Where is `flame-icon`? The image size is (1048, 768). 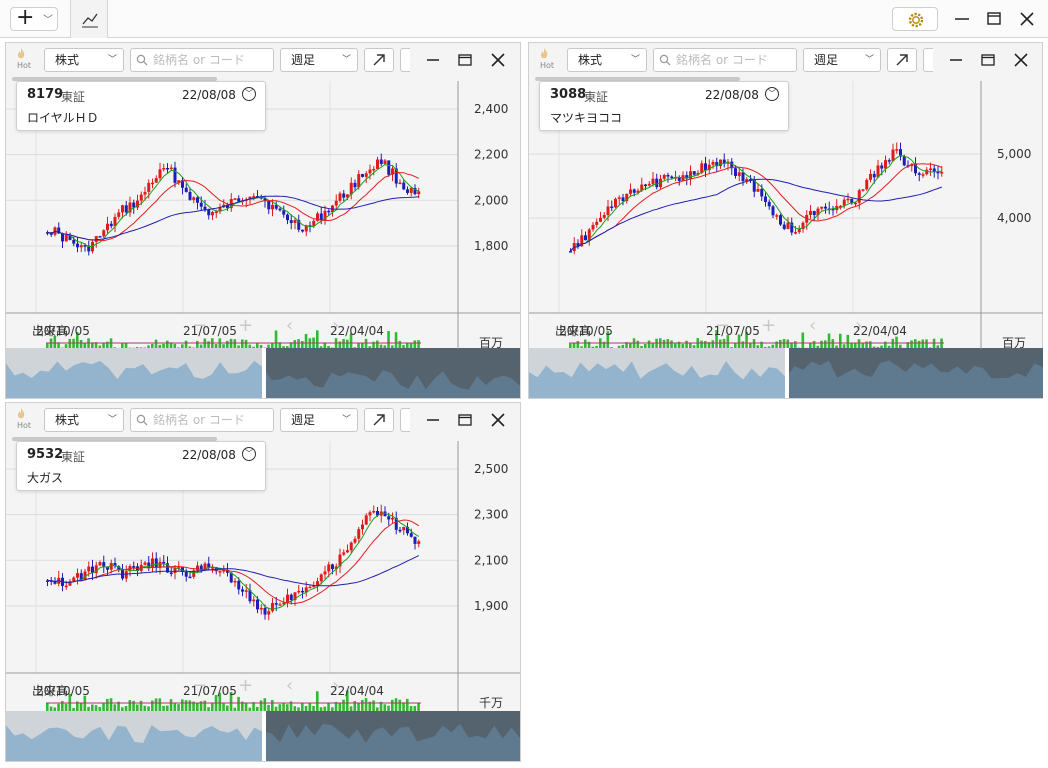
flame-icon is located at coordinates (544, 53).